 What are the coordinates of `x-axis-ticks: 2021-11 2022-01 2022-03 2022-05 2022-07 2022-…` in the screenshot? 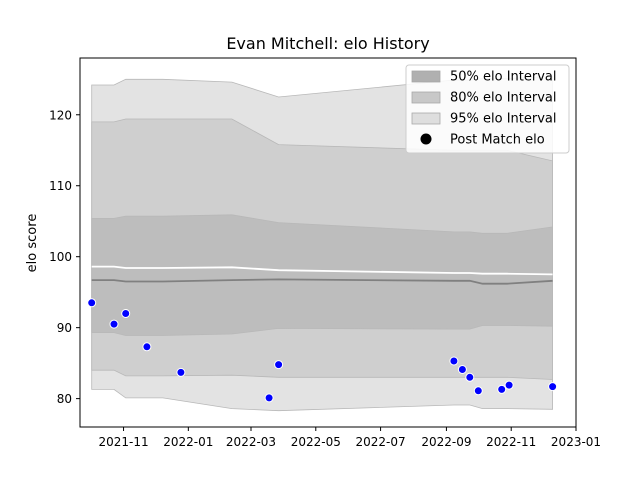 It's located at (349, 438).